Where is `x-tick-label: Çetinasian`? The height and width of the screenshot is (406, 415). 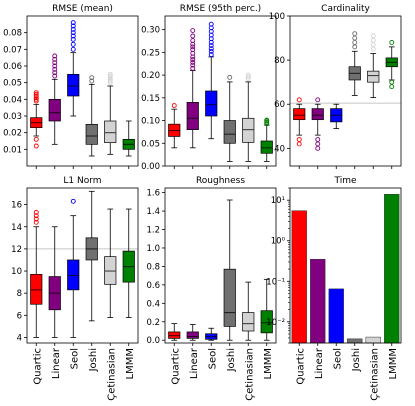
x-tick-label: Çetinasian is located at coordinates (249, 374).